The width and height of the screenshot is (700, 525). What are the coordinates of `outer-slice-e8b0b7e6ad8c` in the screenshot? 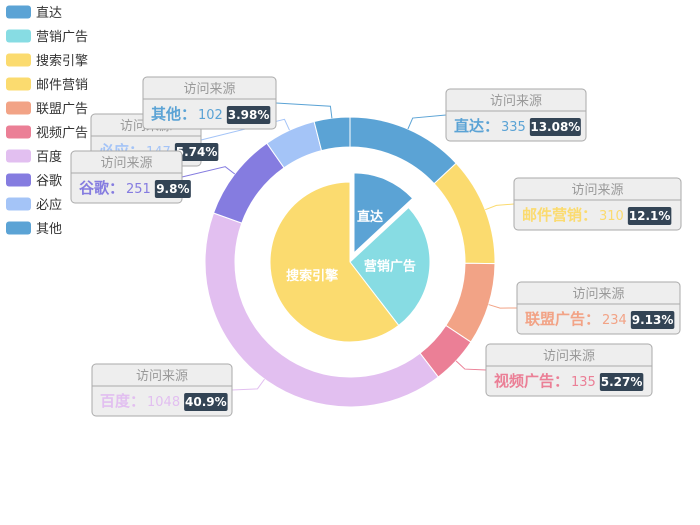 It's located at (248, 183).